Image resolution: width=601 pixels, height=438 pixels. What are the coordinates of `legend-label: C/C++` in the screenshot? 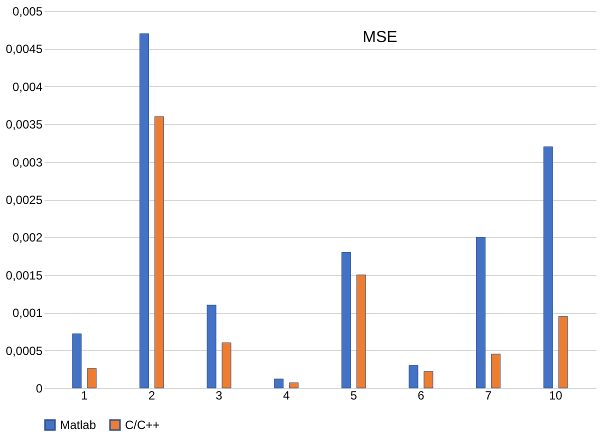 It's located at (142, 425).